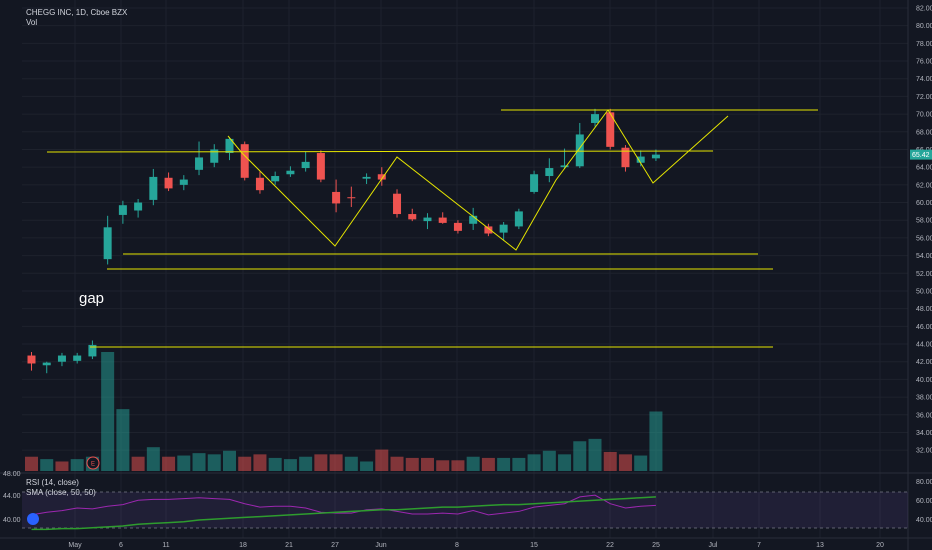 The width and height of the screenshot is (932, 550). I want to click on date-tick-label: 7, so click(759, 545).